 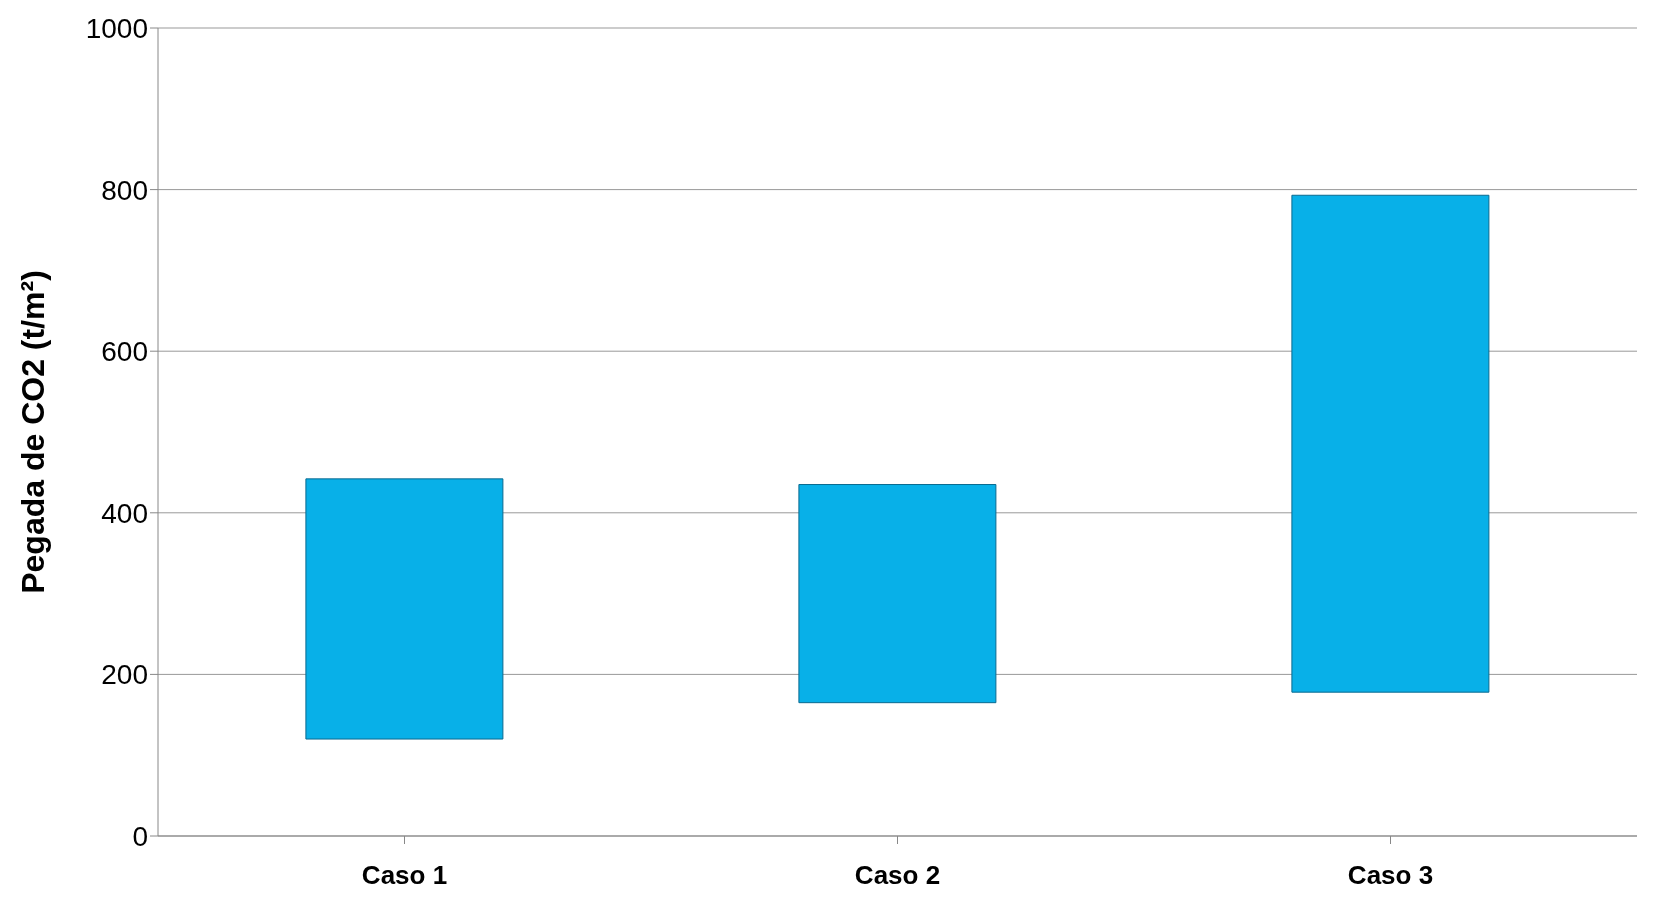 I want to click on y-axis-title: Pegada de CO2 (t/m²), so click(x=33, y=432).